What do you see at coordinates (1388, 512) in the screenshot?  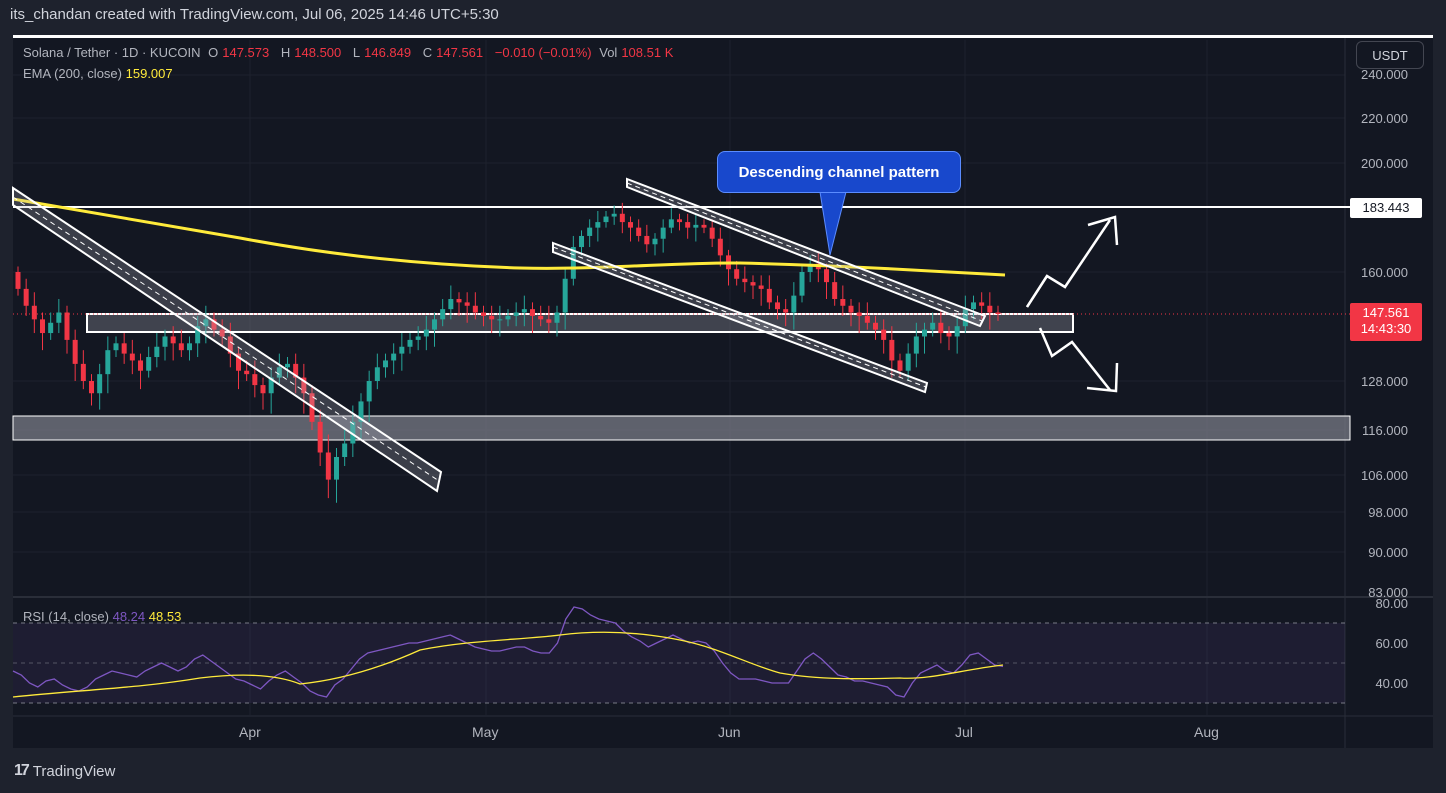 I see `price-axis-label: 98.000` at bounding box center [1388, 512].